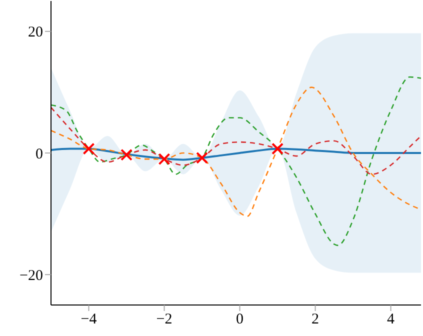  What do you see at coordinates (316, 320) in the screenshot?
I see `x-tick-label: 2` at bounding box center [316, 320].